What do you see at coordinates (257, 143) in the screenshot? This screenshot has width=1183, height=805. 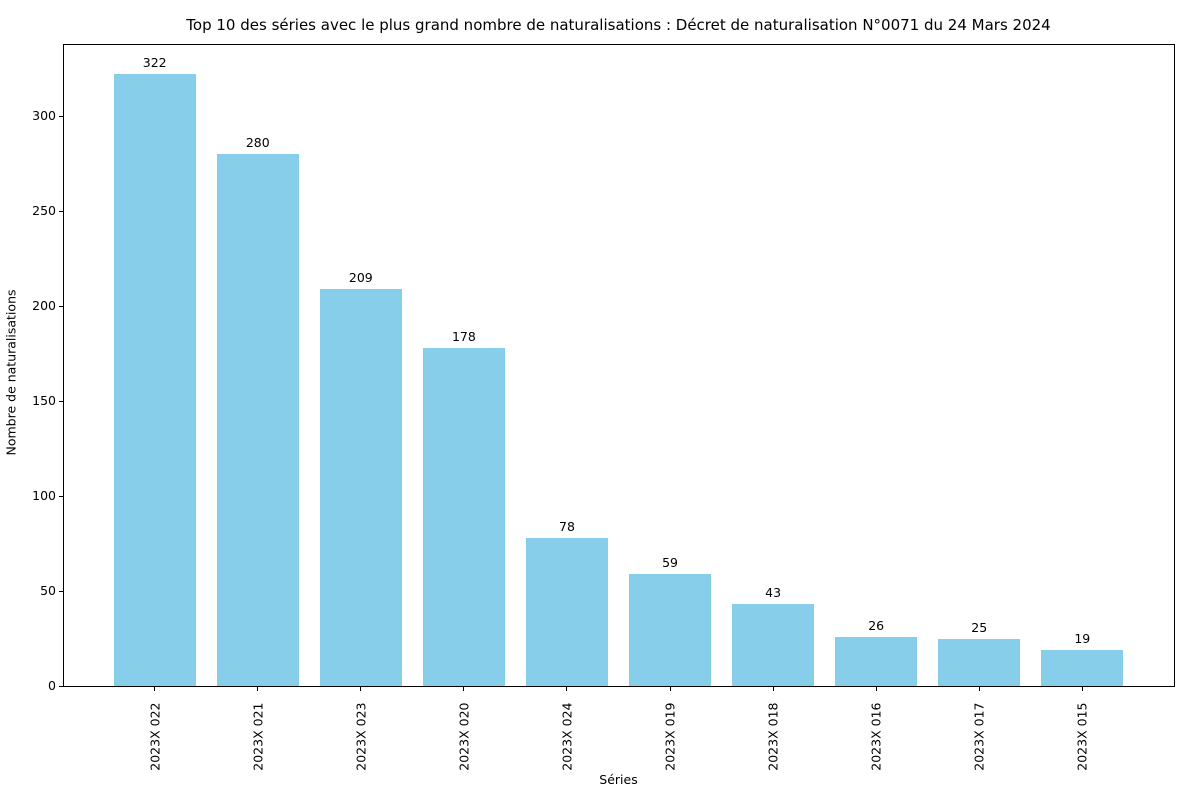 I see `bar-value-label: 280` at bounding box center [257, 143].